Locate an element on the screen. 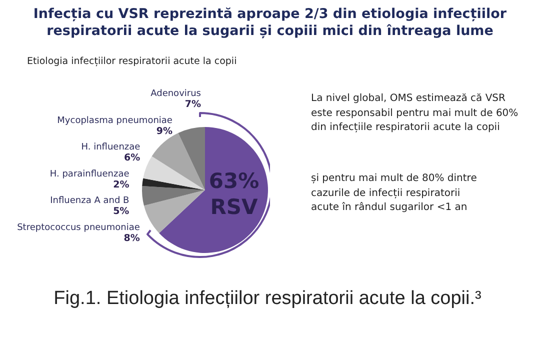  data-label: 6% is located at coordinates (132, 158).